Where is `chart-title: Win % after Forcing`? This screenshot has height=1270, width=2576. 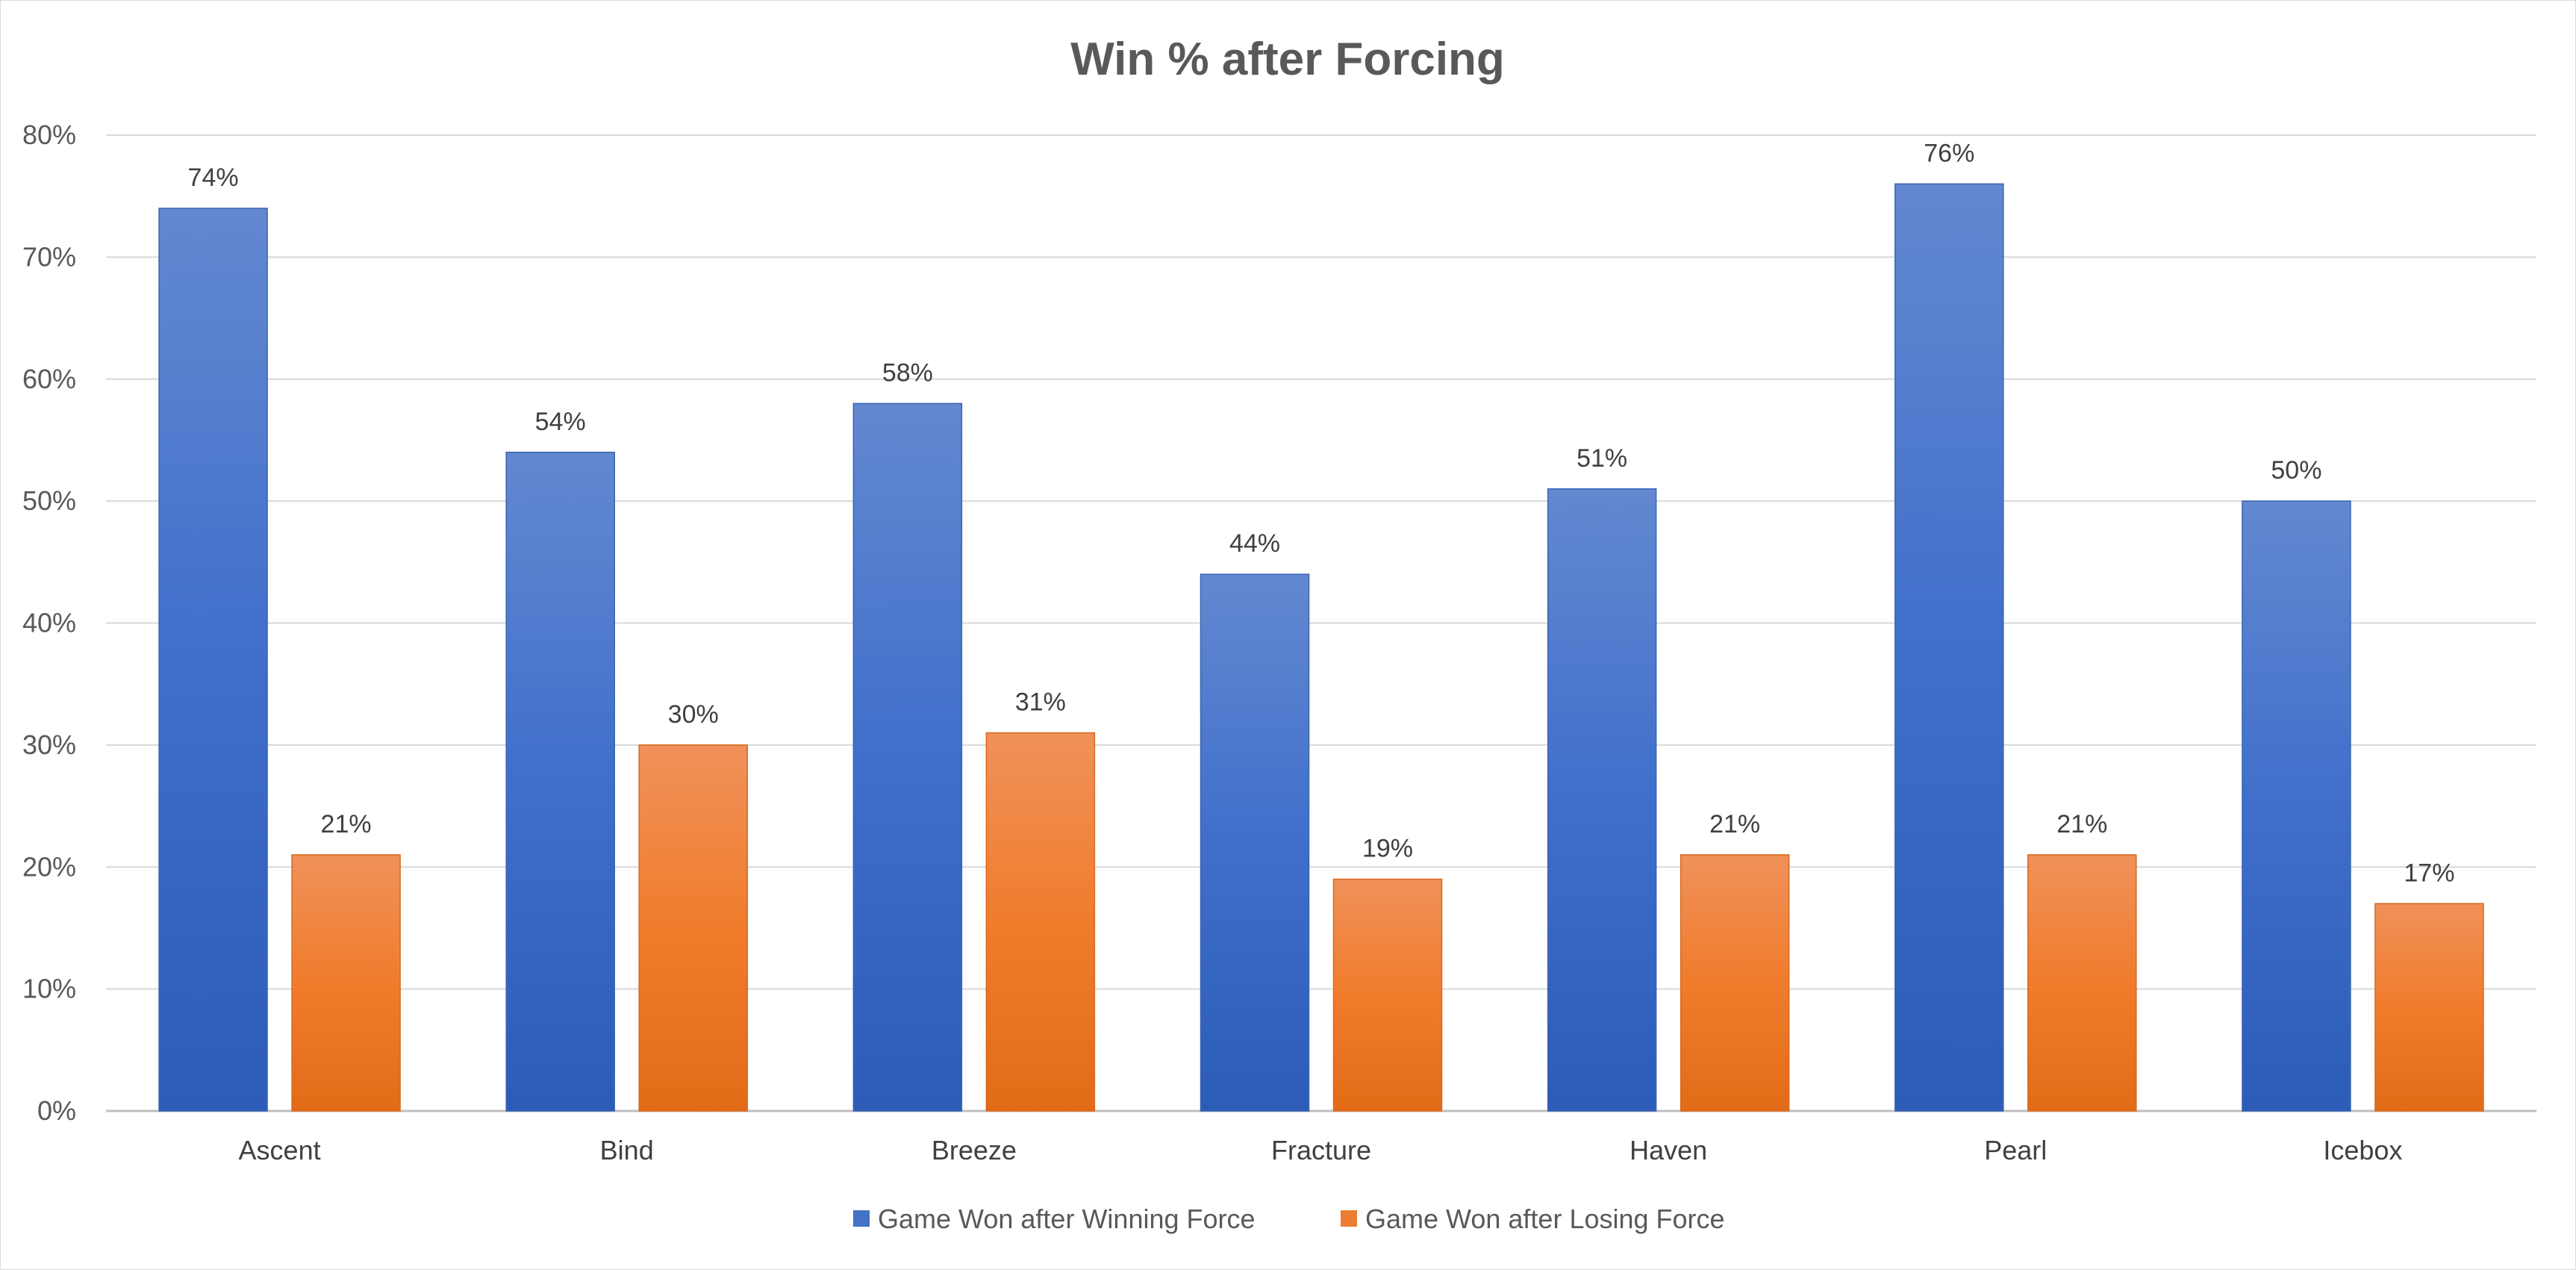 chart-title: Win % after Forcing is located at coordinates (1287, 59).